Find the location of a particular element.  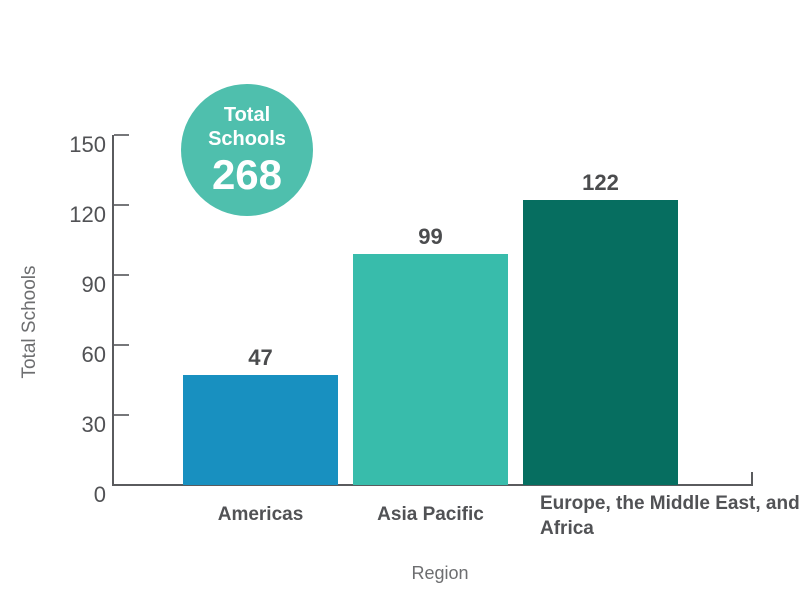

bar-value-label-europe-the-middle-east-and-africa: 122 is located at coordinates (600, 183).